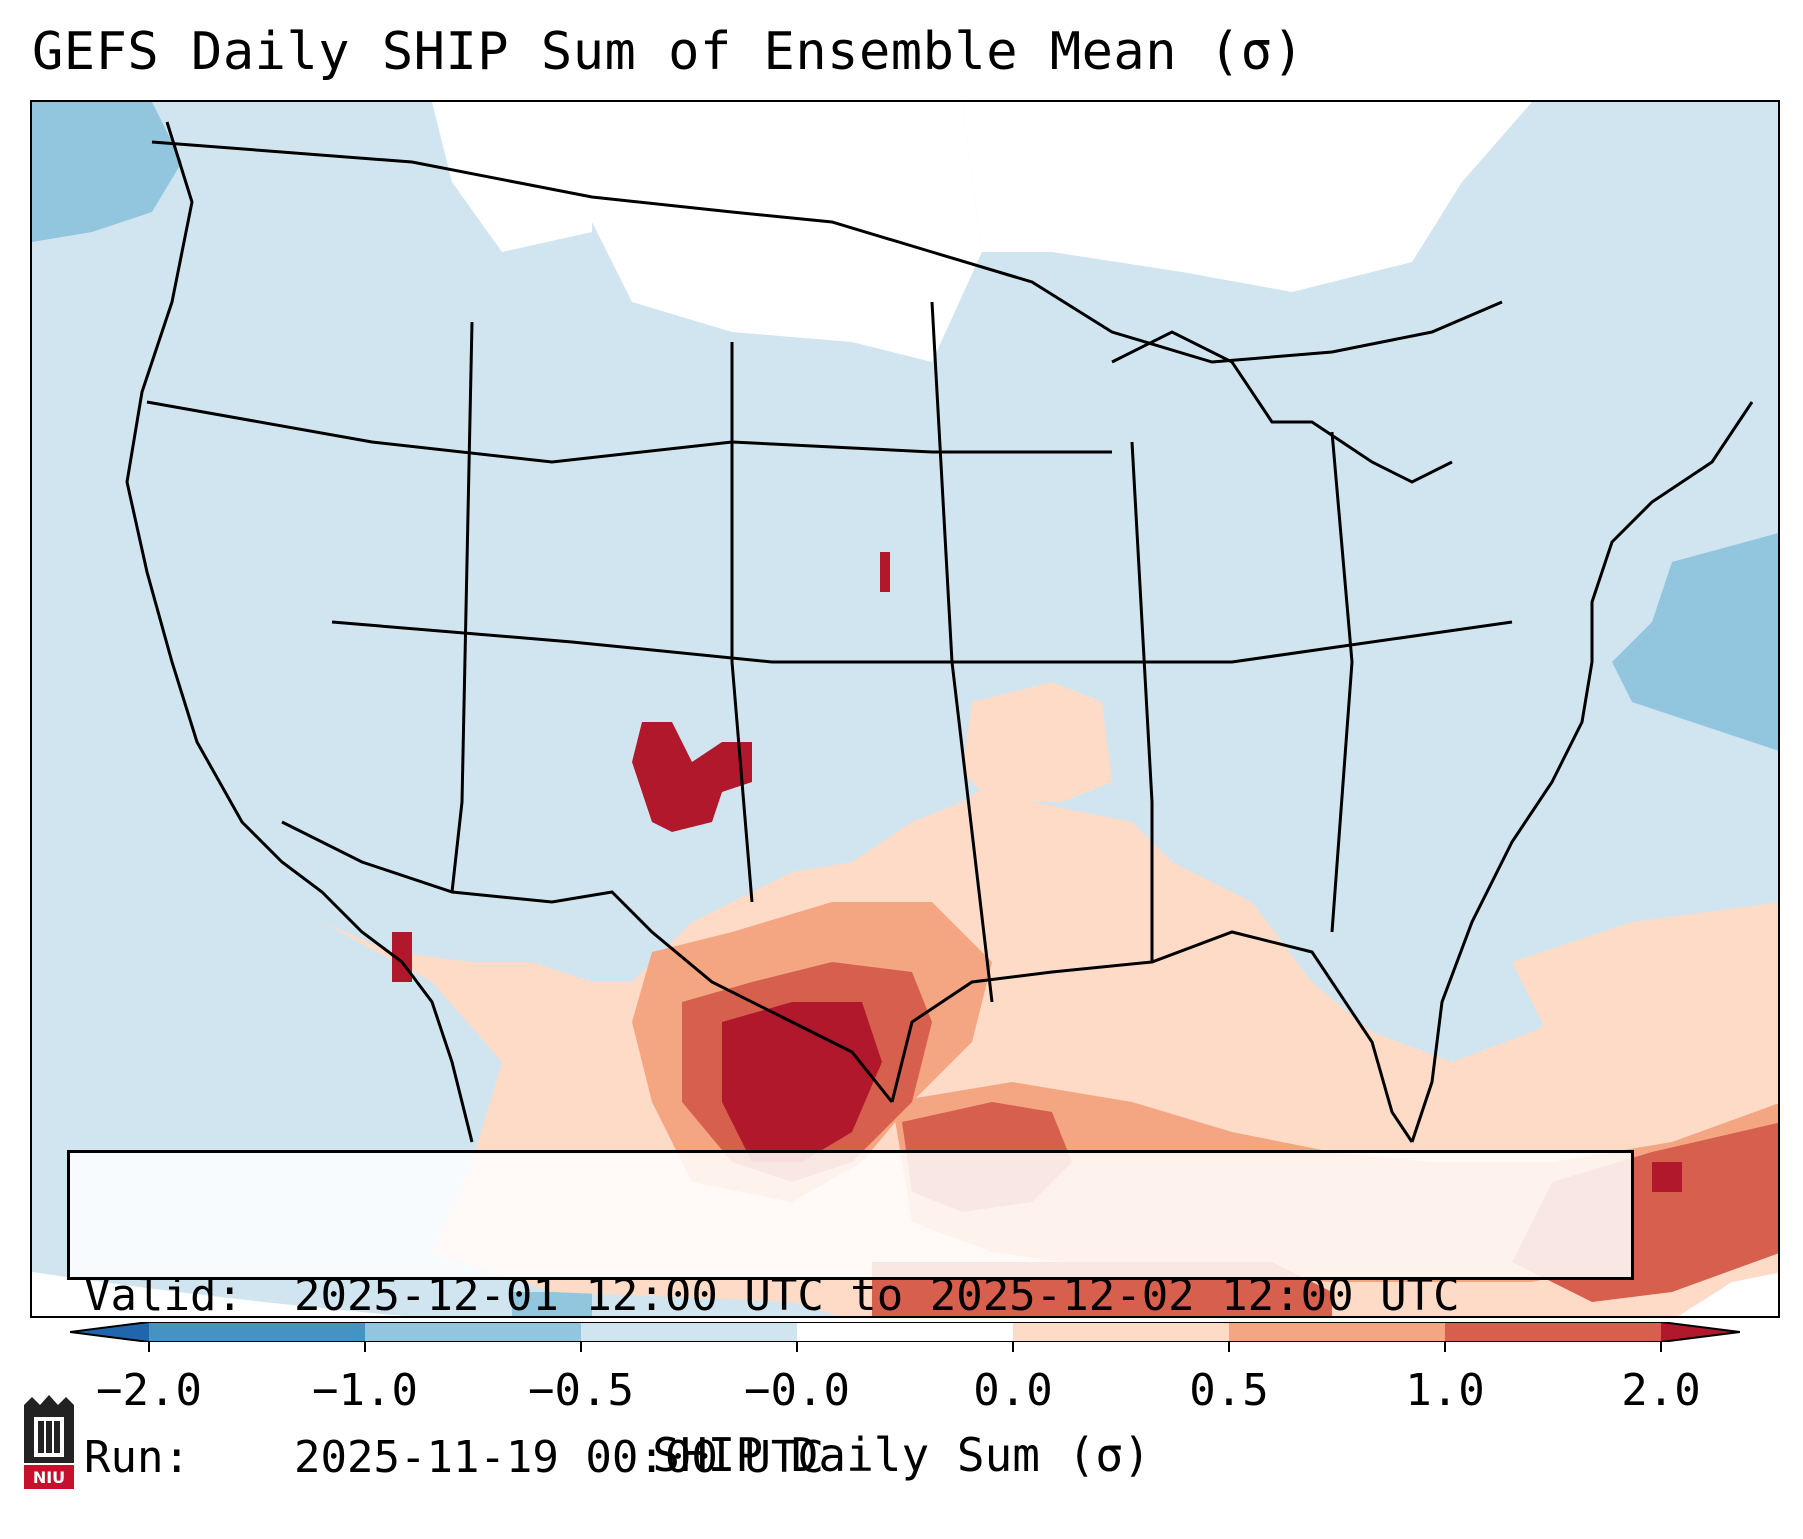  I want to click on east-coast-line, so click(1582, 772).